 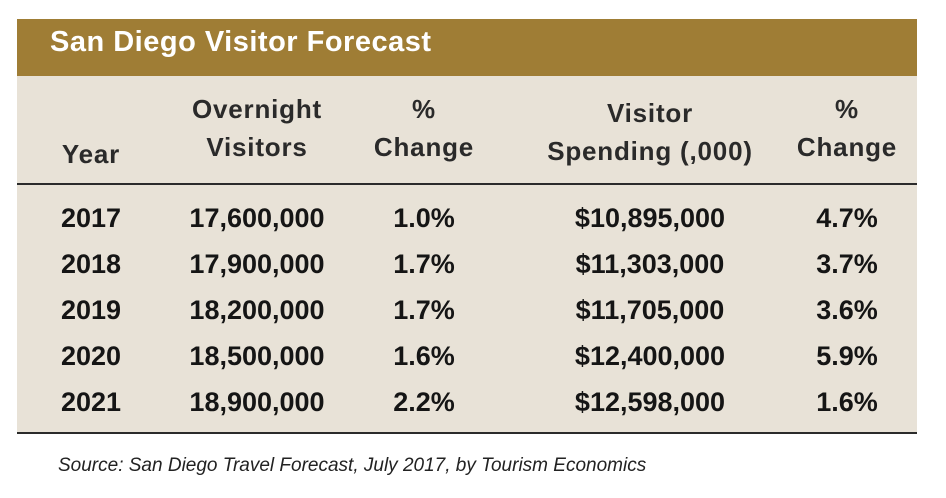 What do you see at coordinates (650, 113) in the screenshot?
I see `visitor-spending-header-line: Visitor` at bounding box center [650, 113].